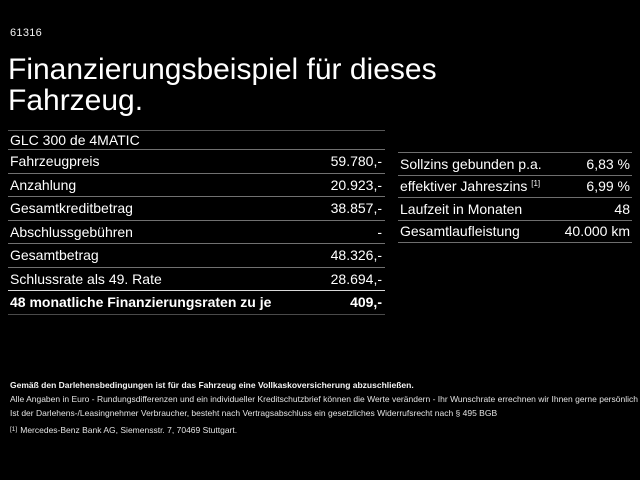  Describe the element at coordinates (141, 302) in the screenshot. I see `row-label: 48 monatliche Finanzierungsraten zu je` at that location.